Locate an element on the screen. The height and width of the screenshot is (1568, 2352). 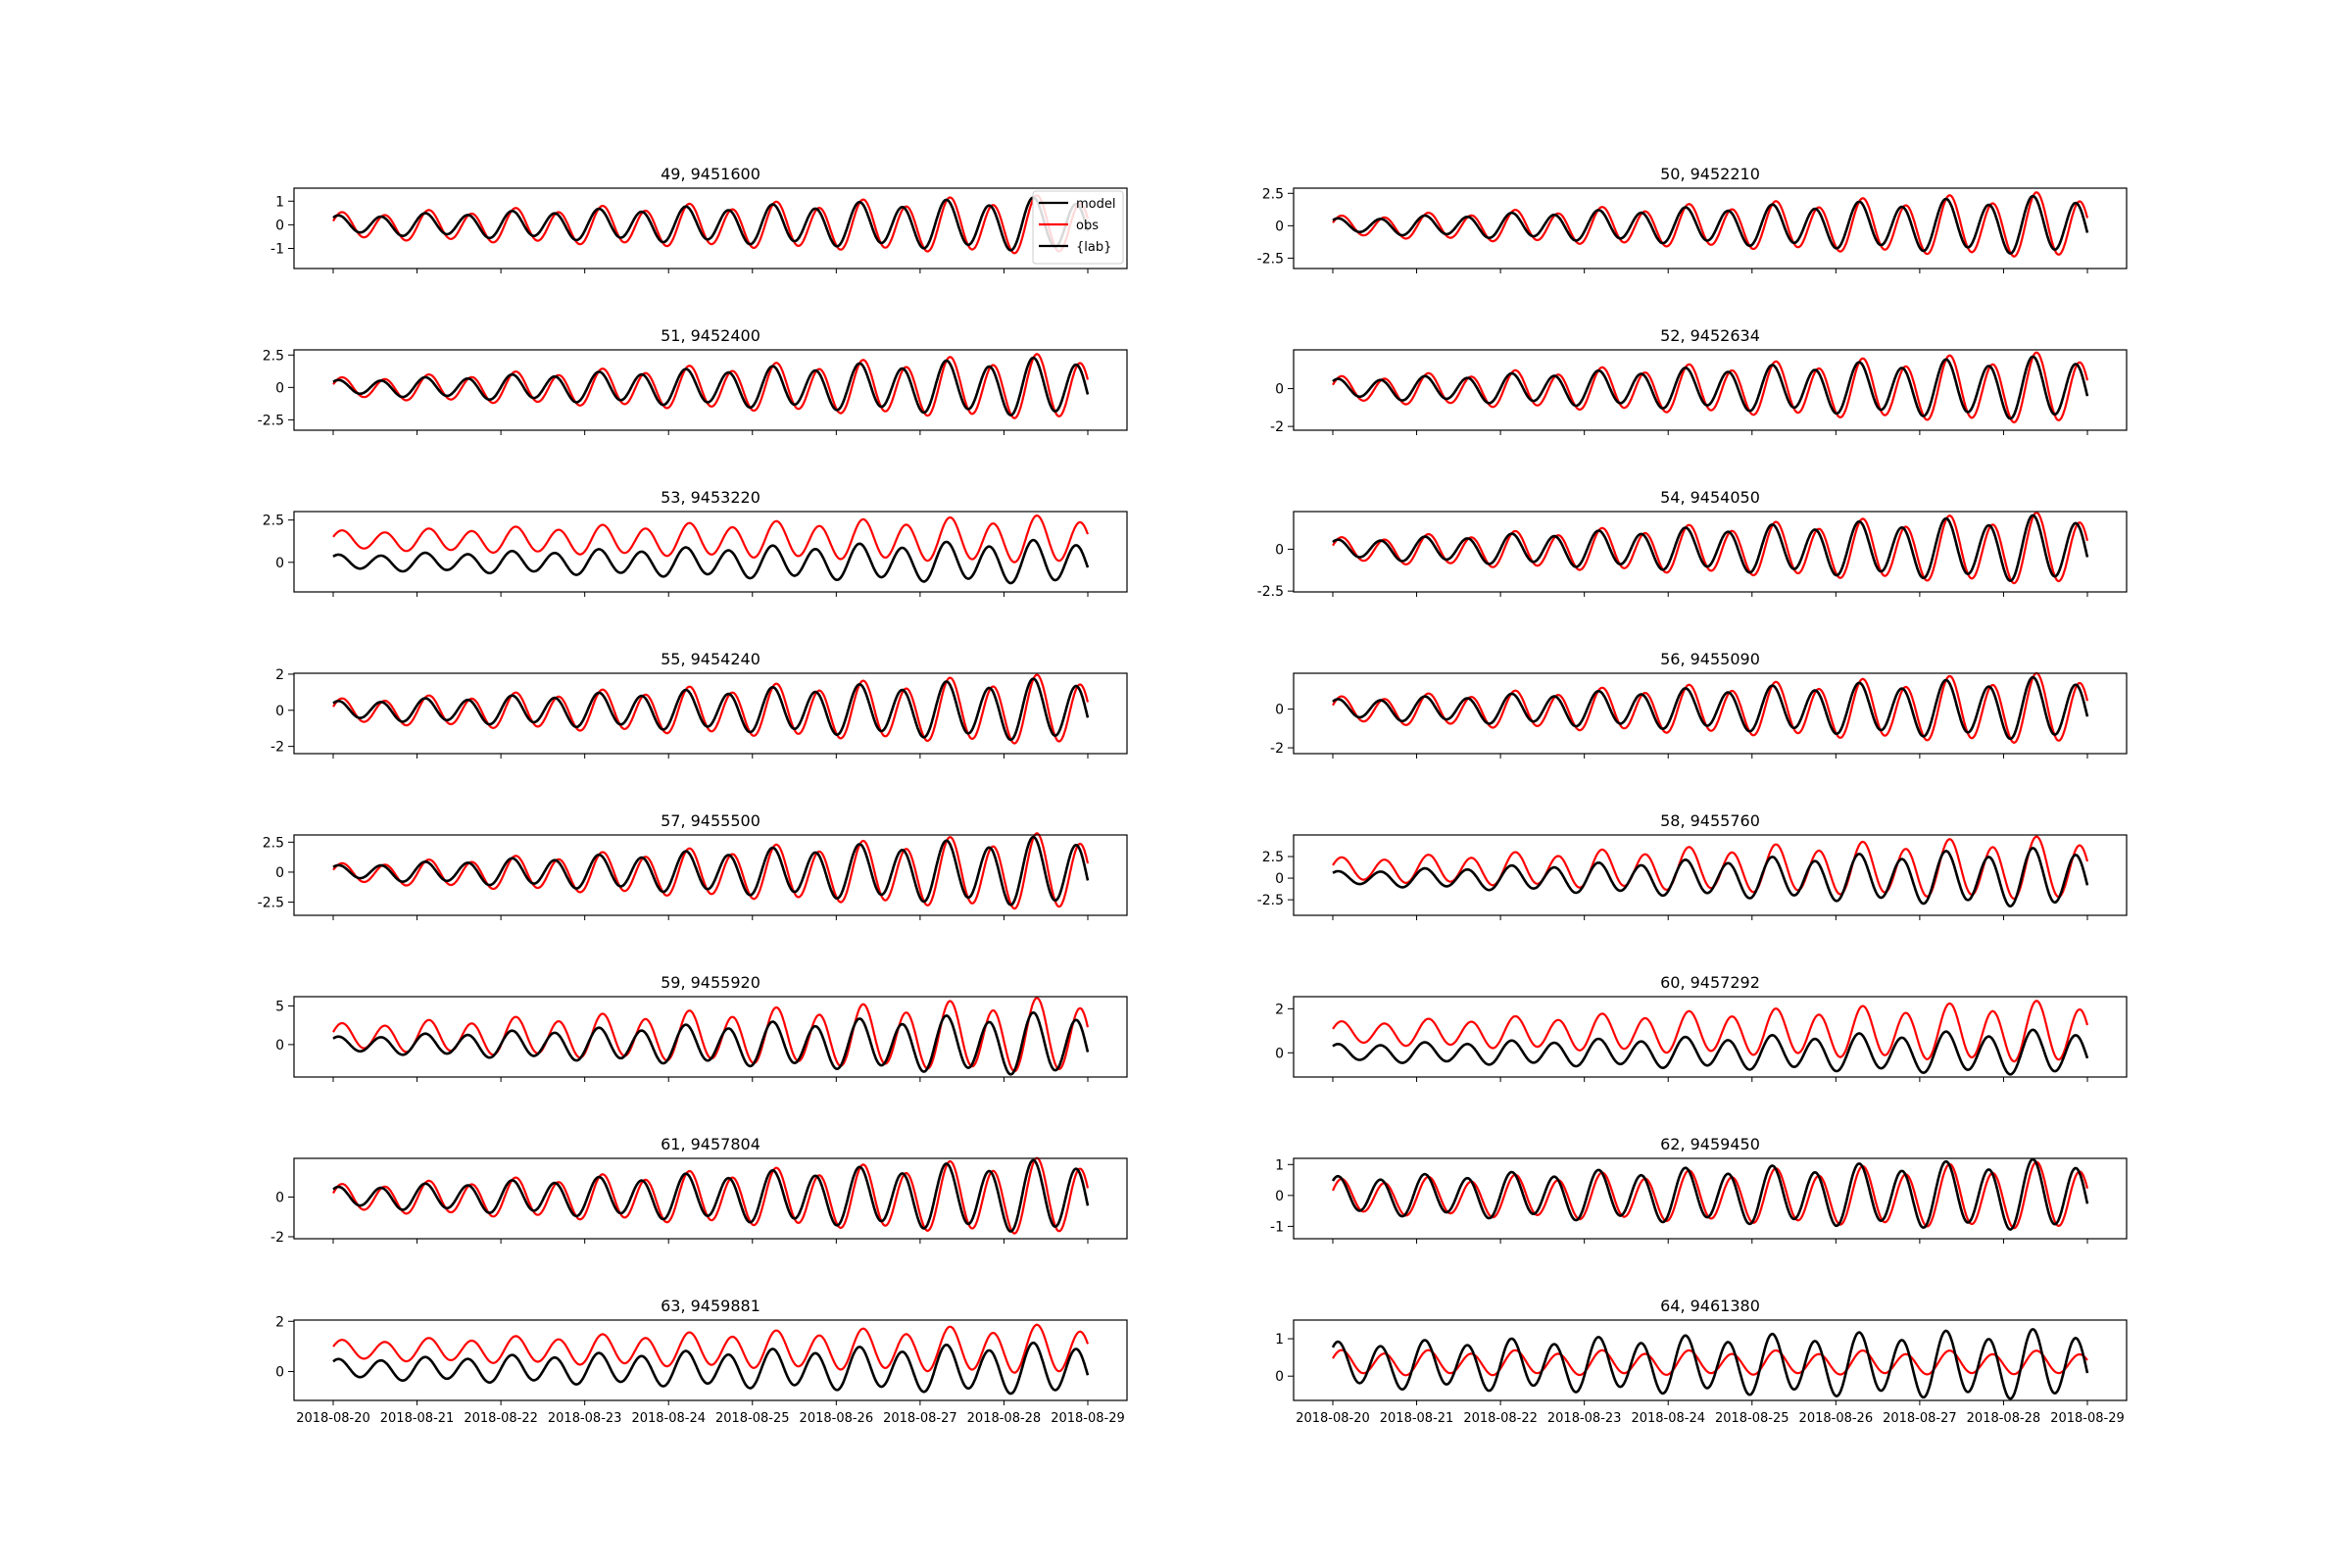
subplot-14: 62, 9459450 -1 0 1 is located at coordinates (1699, 1189).